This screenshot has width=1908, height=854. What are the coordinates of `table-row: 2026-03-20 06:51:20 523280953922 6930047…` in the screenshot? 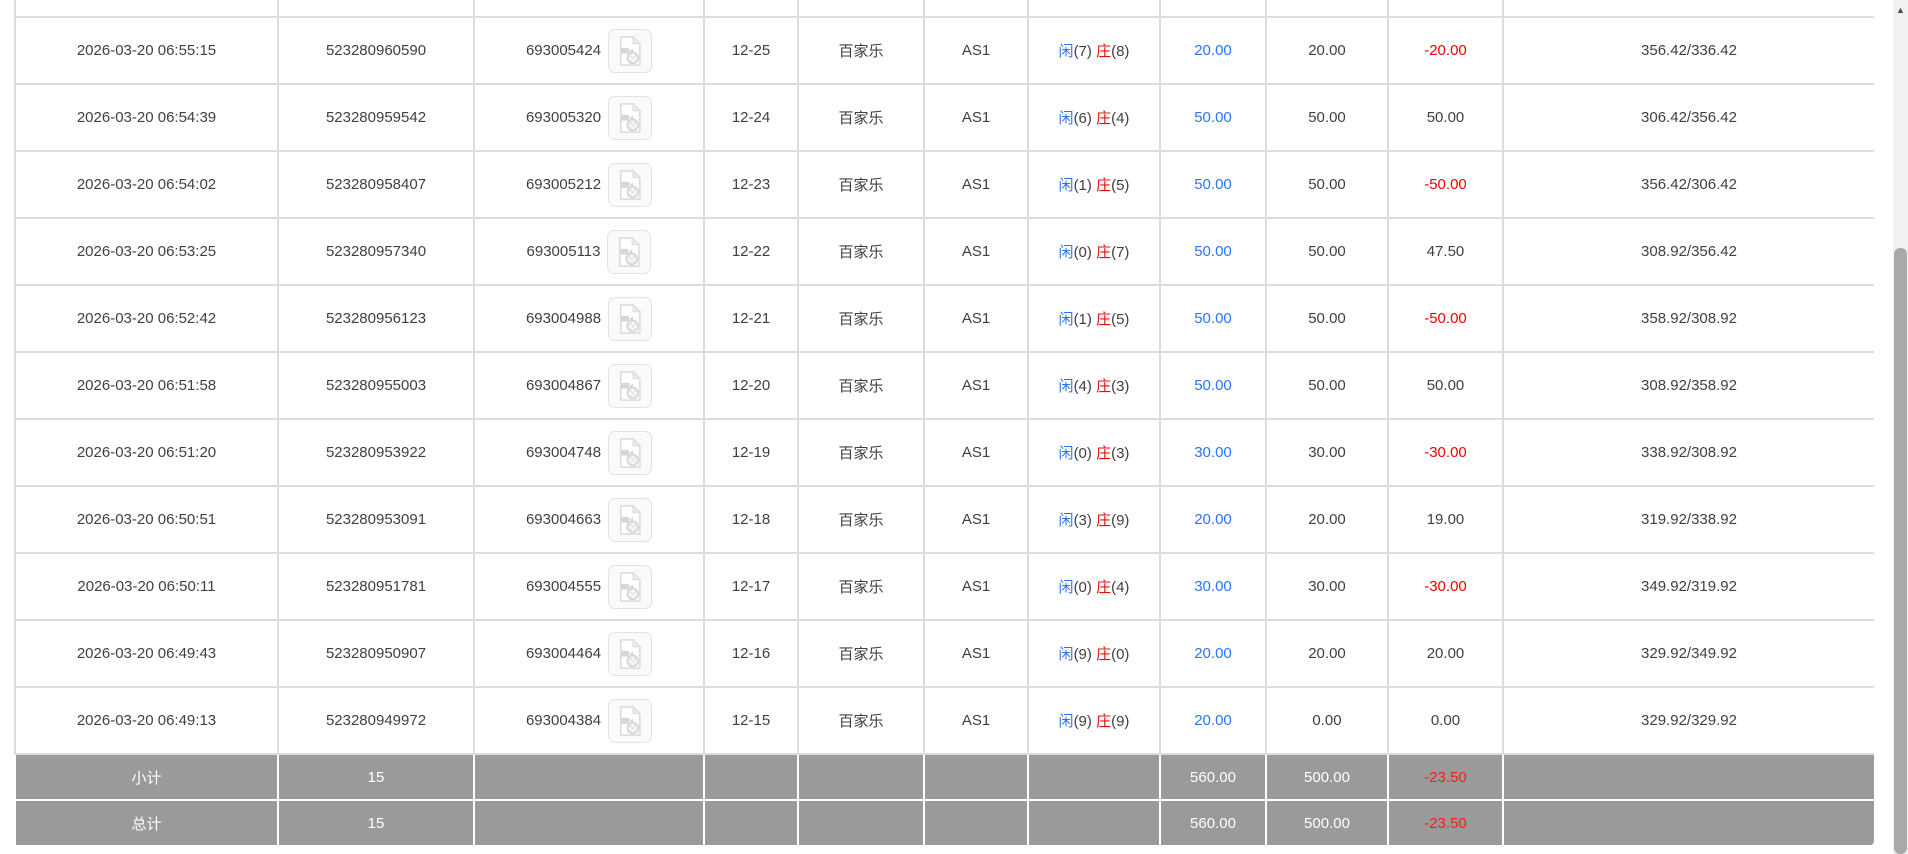 It's located at (944, 452).